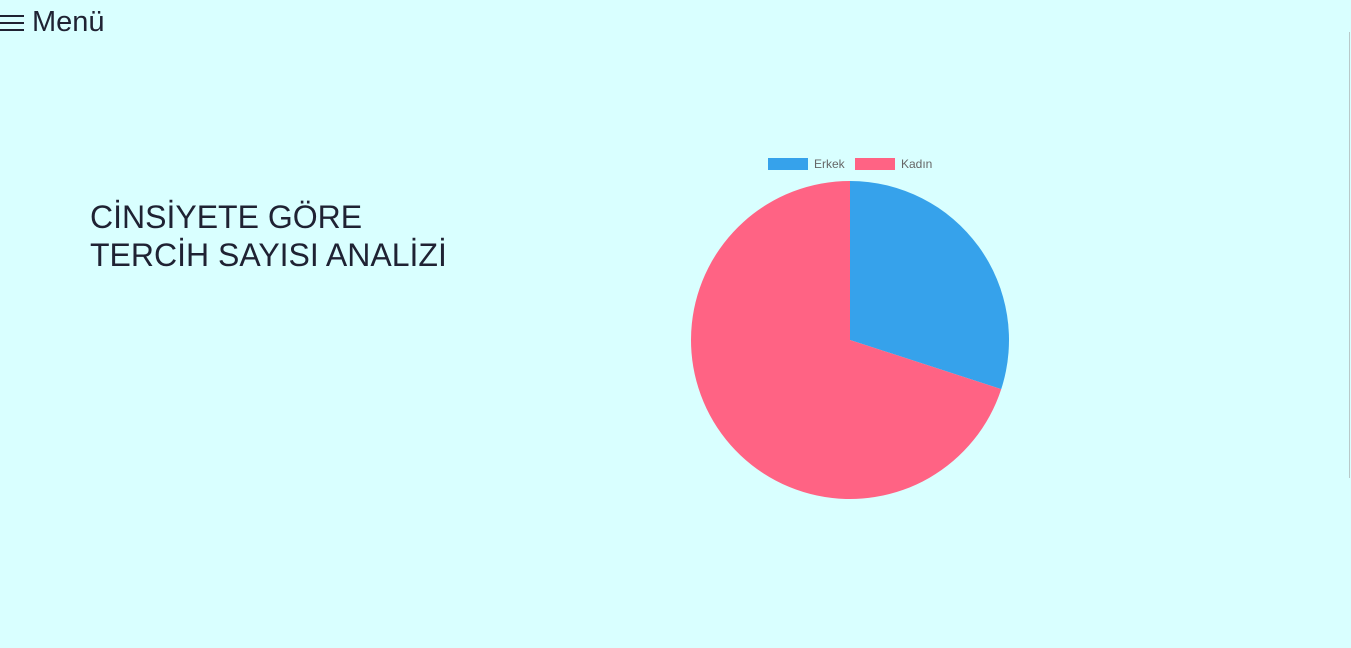  What do you see at coordinates (929, 285) in the screenshot?
I see `pie-slice-erkek` at bounding box center [929, 285].